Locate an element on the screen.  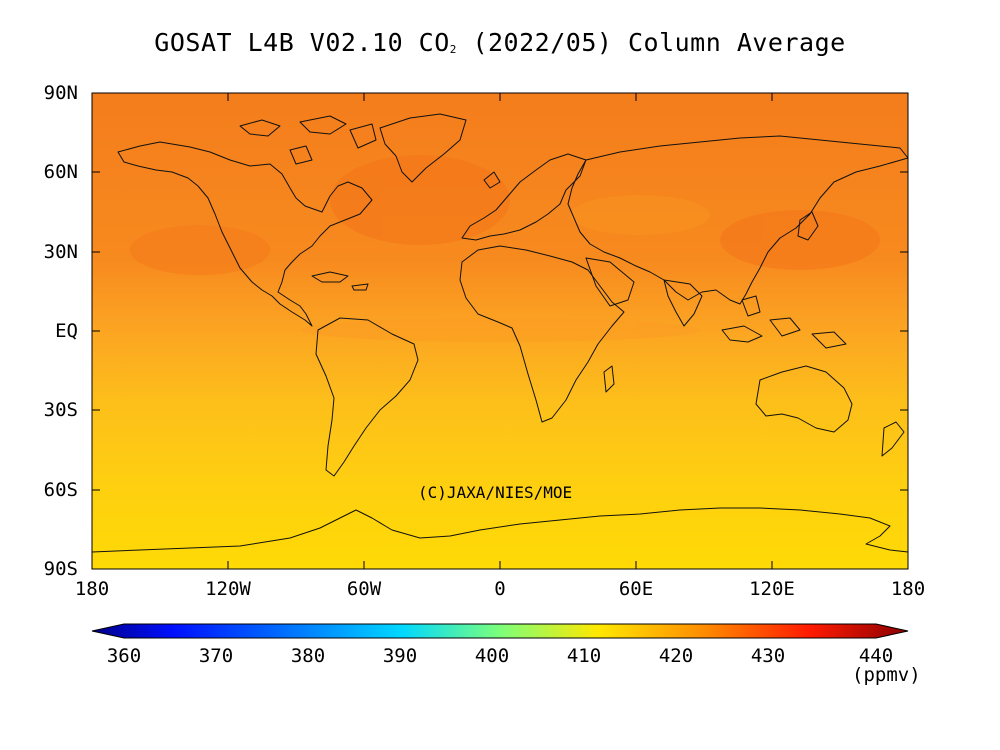
colorbar-unit: (ppmv) is located at coordinates (886, 675).